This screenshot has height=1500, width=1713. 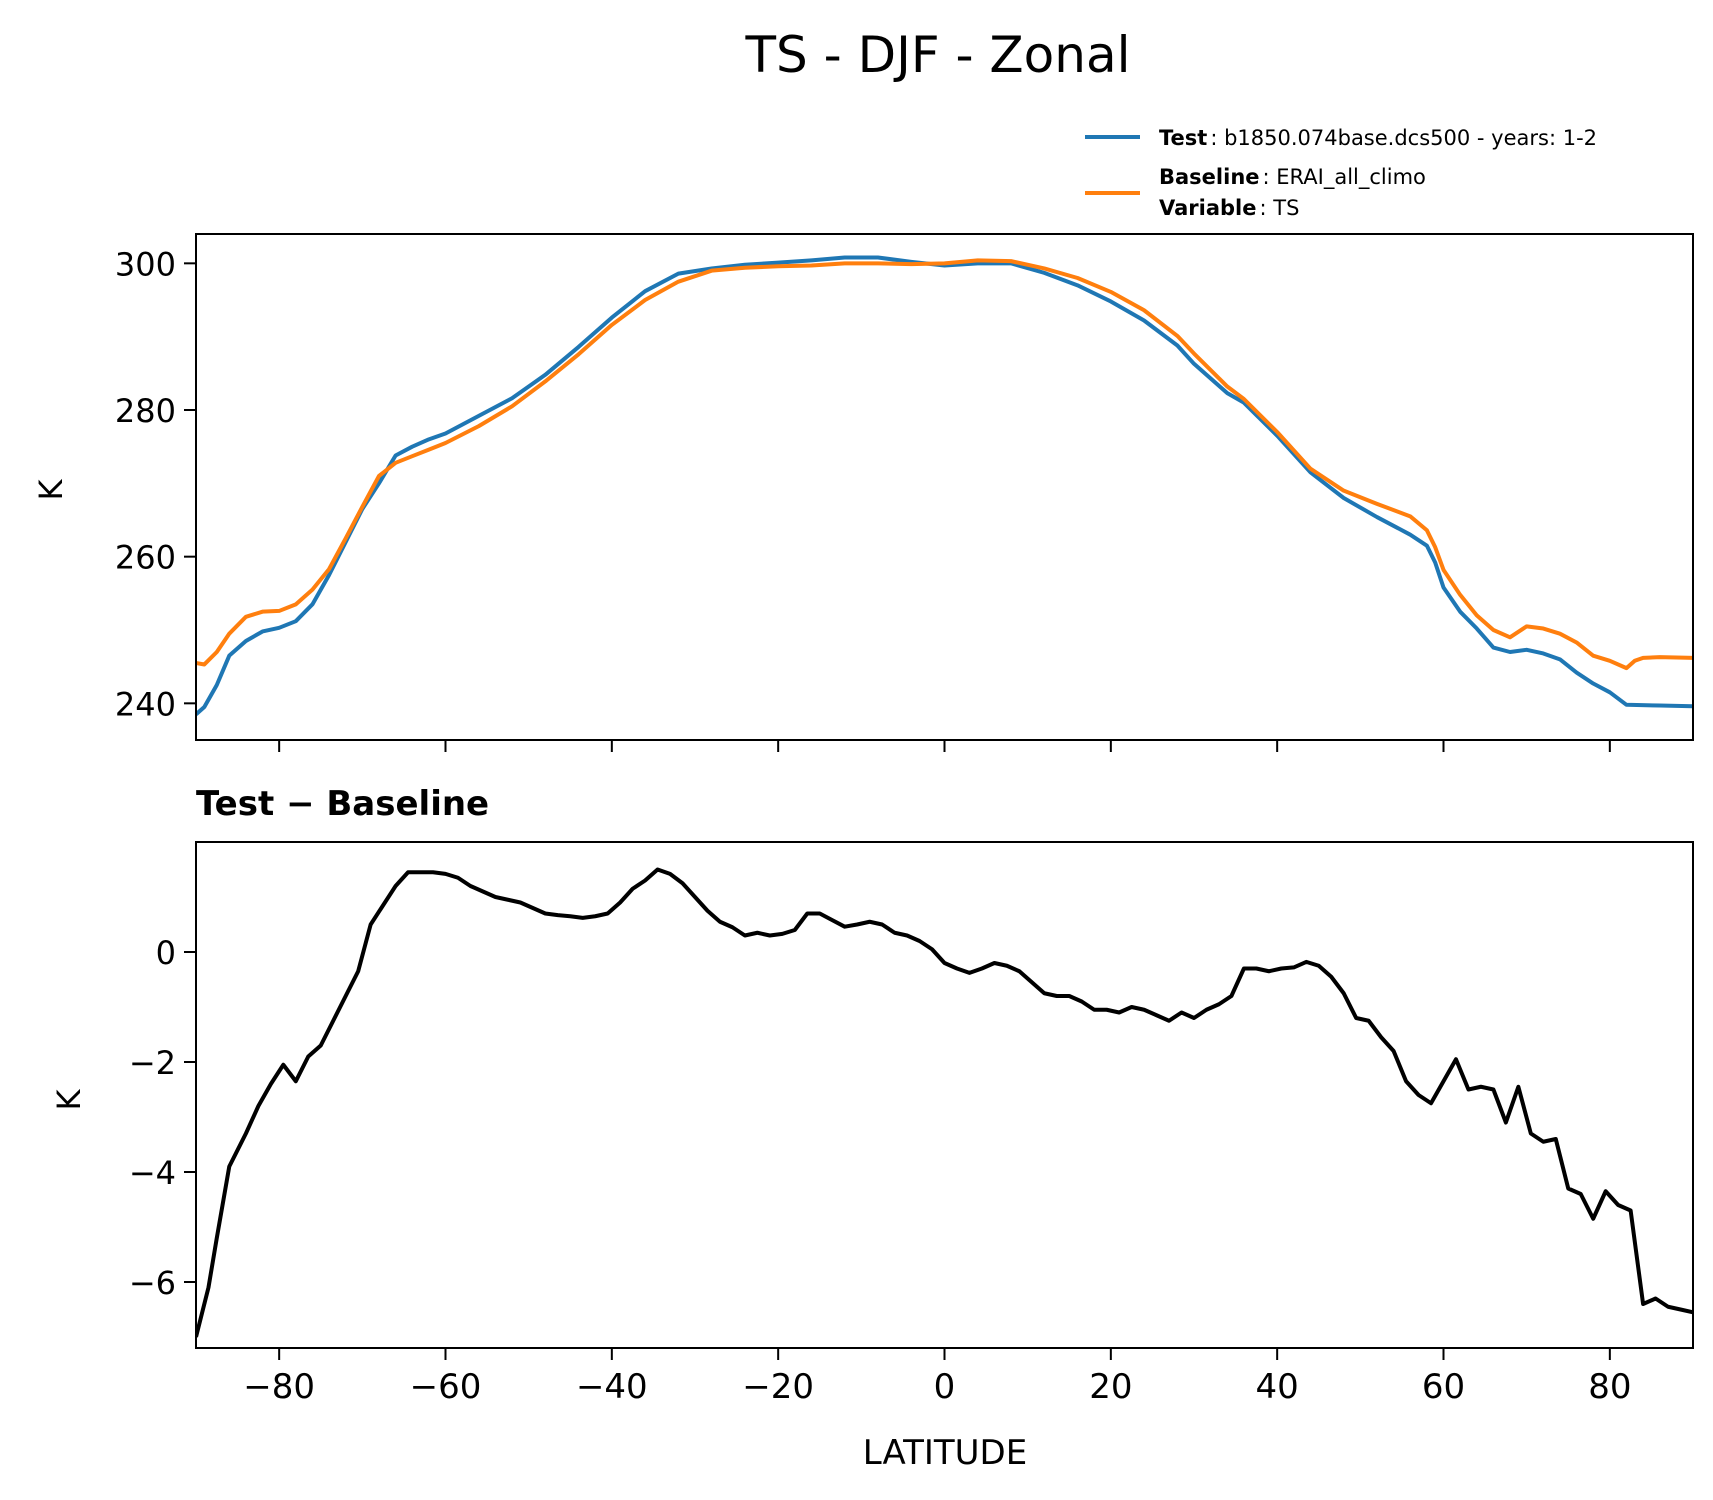 I want to click on x-tick-label: −20, so click(x=778, y=1387).